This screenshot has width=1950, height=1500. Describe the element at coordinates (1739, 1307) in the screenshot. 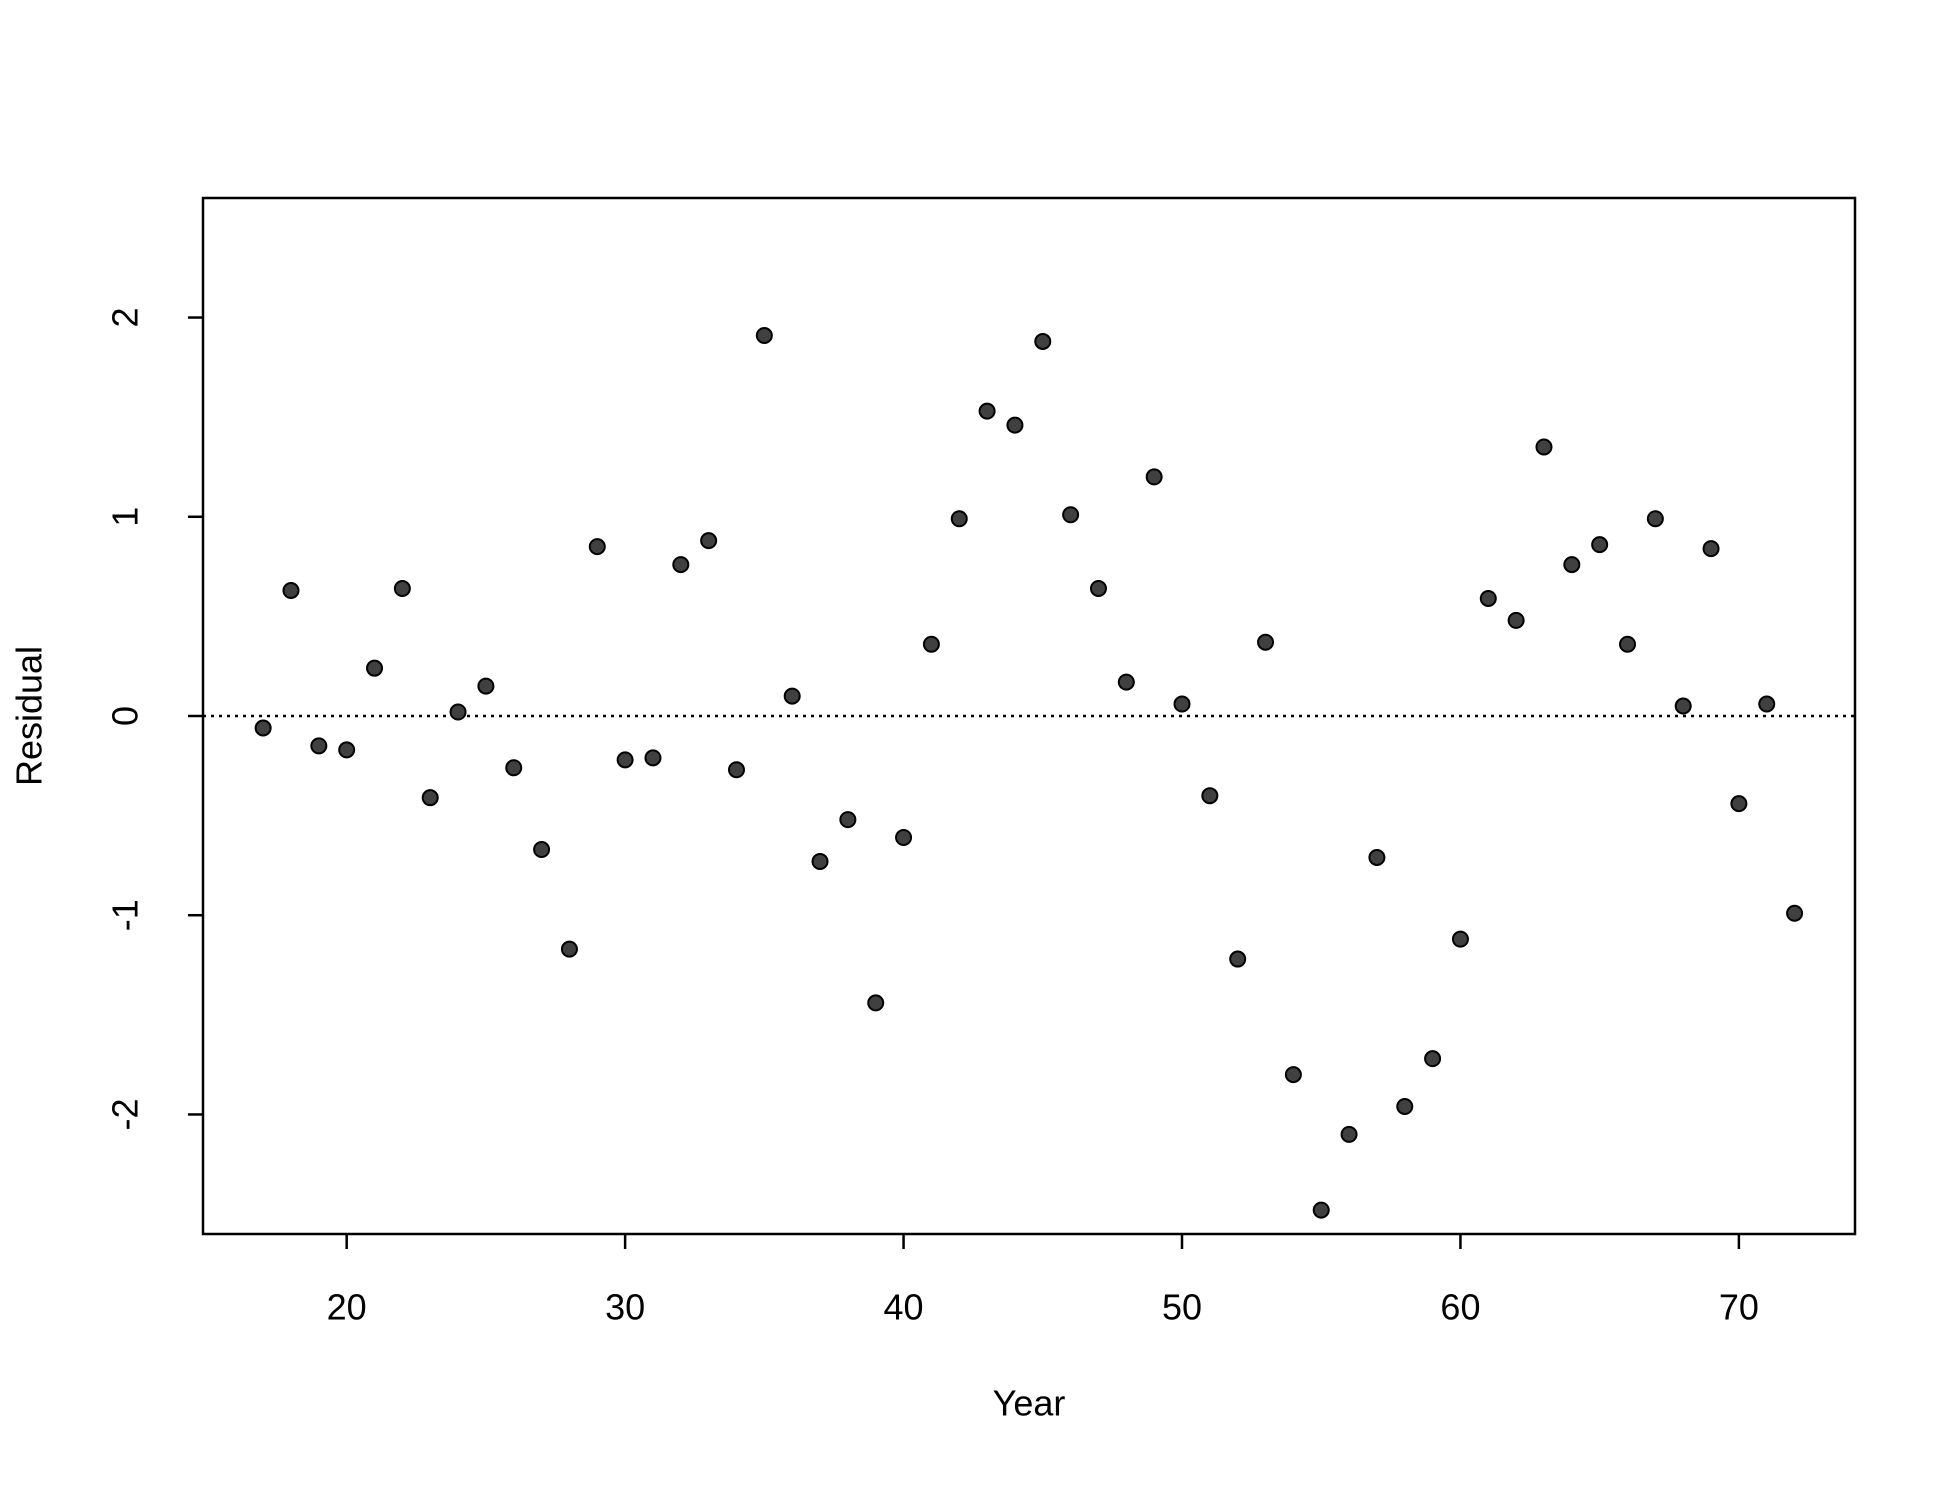

I see `x-tick-label: 70` at that location.